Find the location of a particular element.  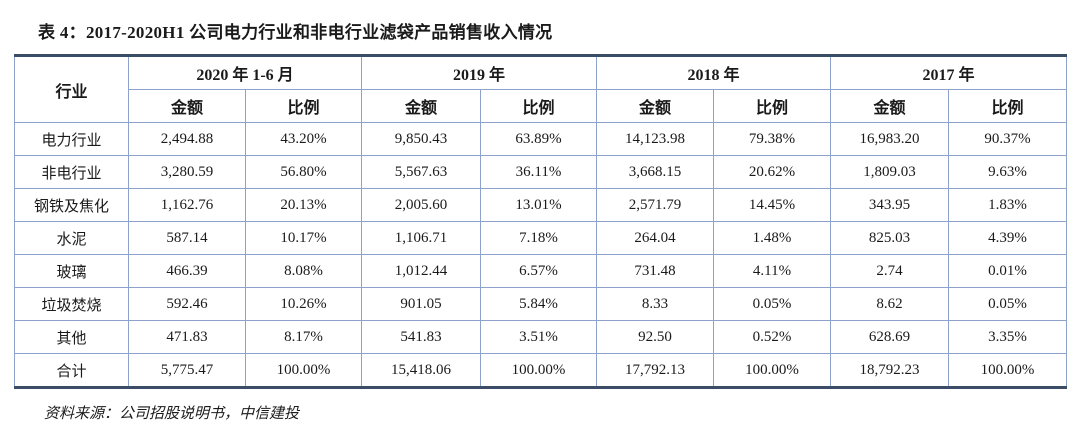

cell-value: 4.11% is located at coordinates (772, 271).